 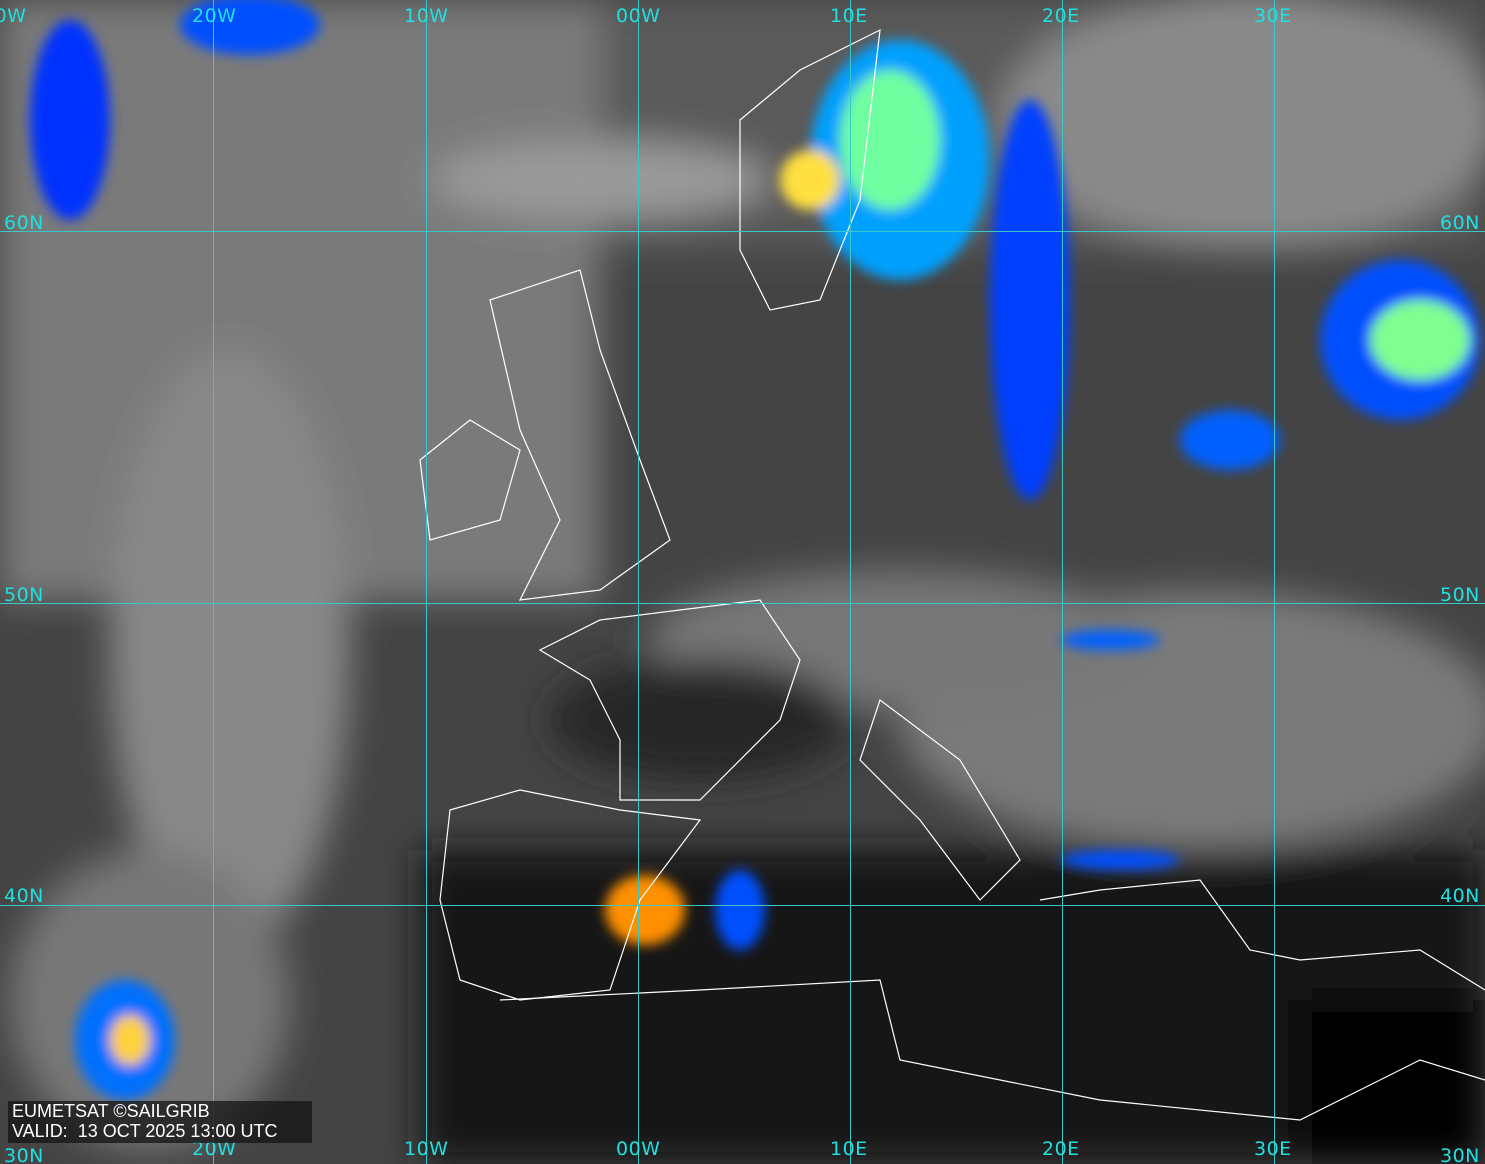 I want to click on lat-label-right: 40N, so click(x=1460, y=896).